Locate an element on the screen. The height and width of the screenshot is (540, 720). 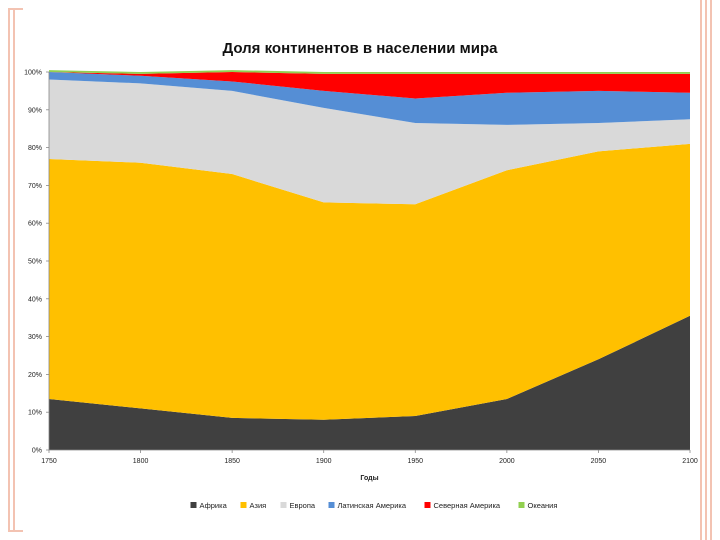
y-tick-label: 20% is located at coordinates (35, 375).